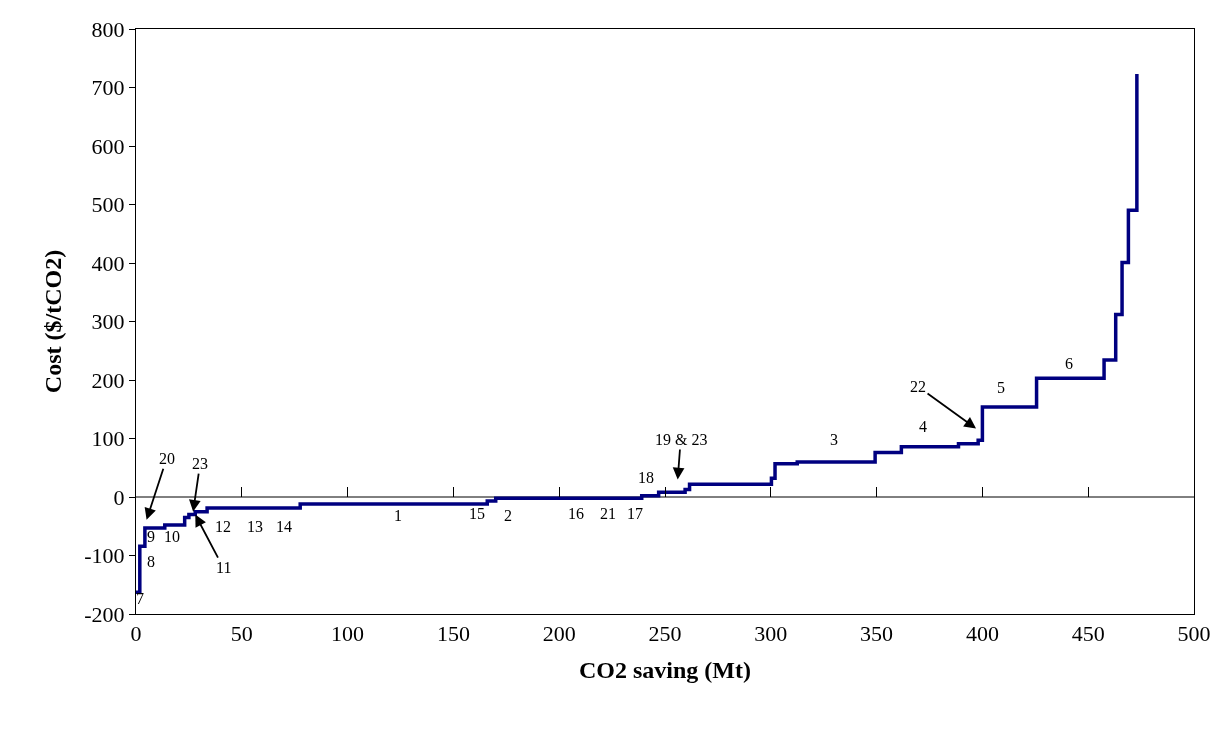 The width and height of the screenshot is (1223, 729). I want to click on y-tick-label: 200, so click(108, 380).